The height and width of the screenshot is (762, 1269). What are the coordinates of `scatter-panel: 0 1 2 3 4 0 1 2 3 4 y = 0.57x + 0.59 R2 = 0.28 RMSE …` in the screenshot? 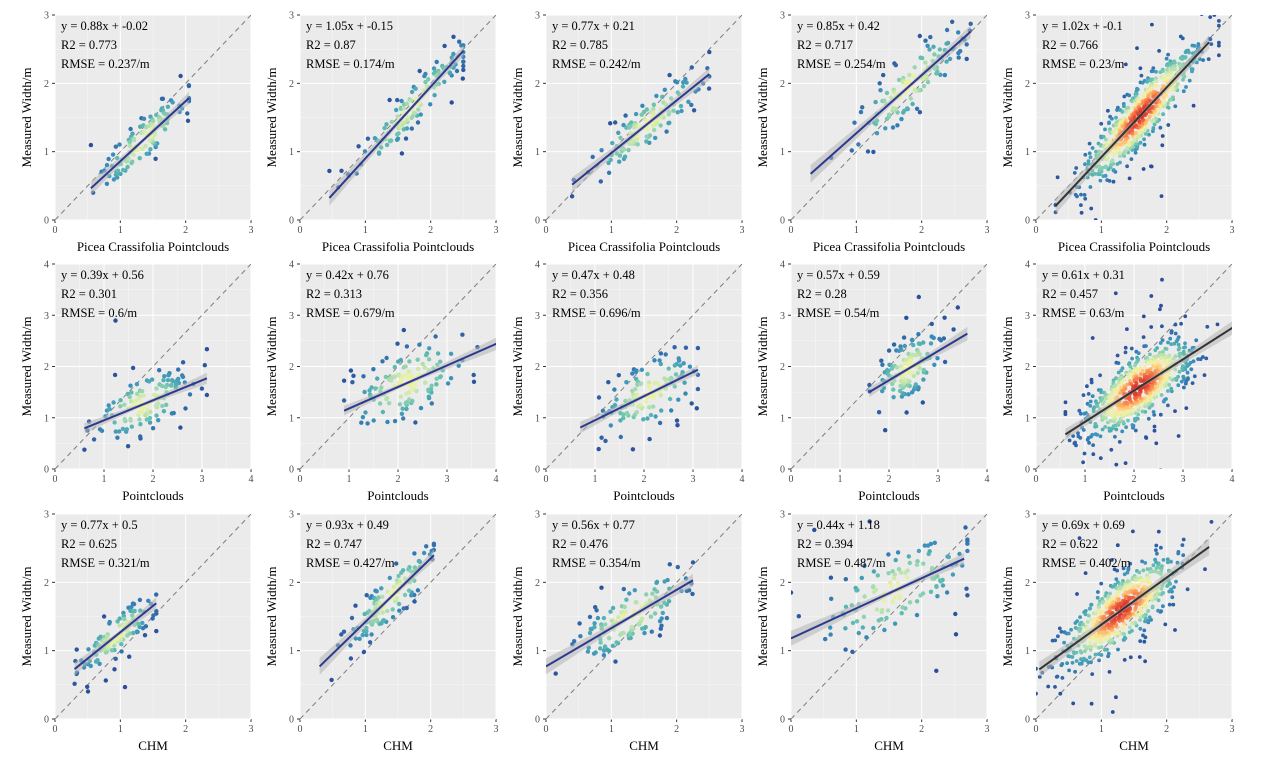 It's located at (872, 382).